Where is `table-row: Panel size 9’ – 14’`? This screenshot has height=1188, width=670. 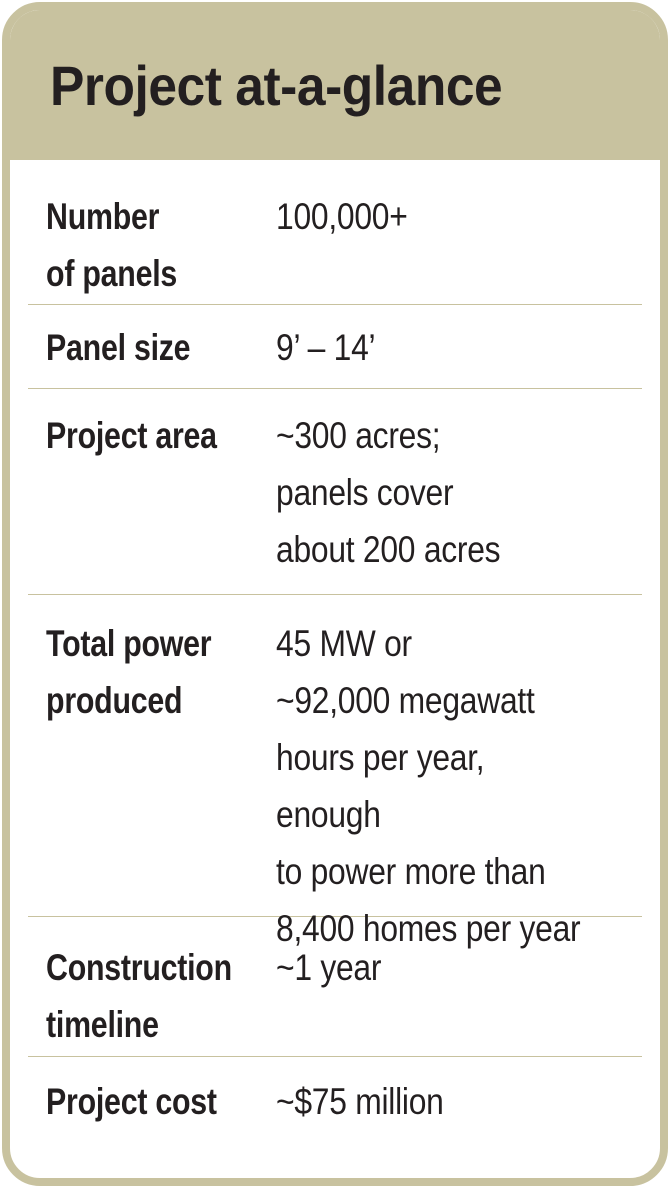
table-row: Panel size 9’ – 14’ is located at coordinates (335, 347).